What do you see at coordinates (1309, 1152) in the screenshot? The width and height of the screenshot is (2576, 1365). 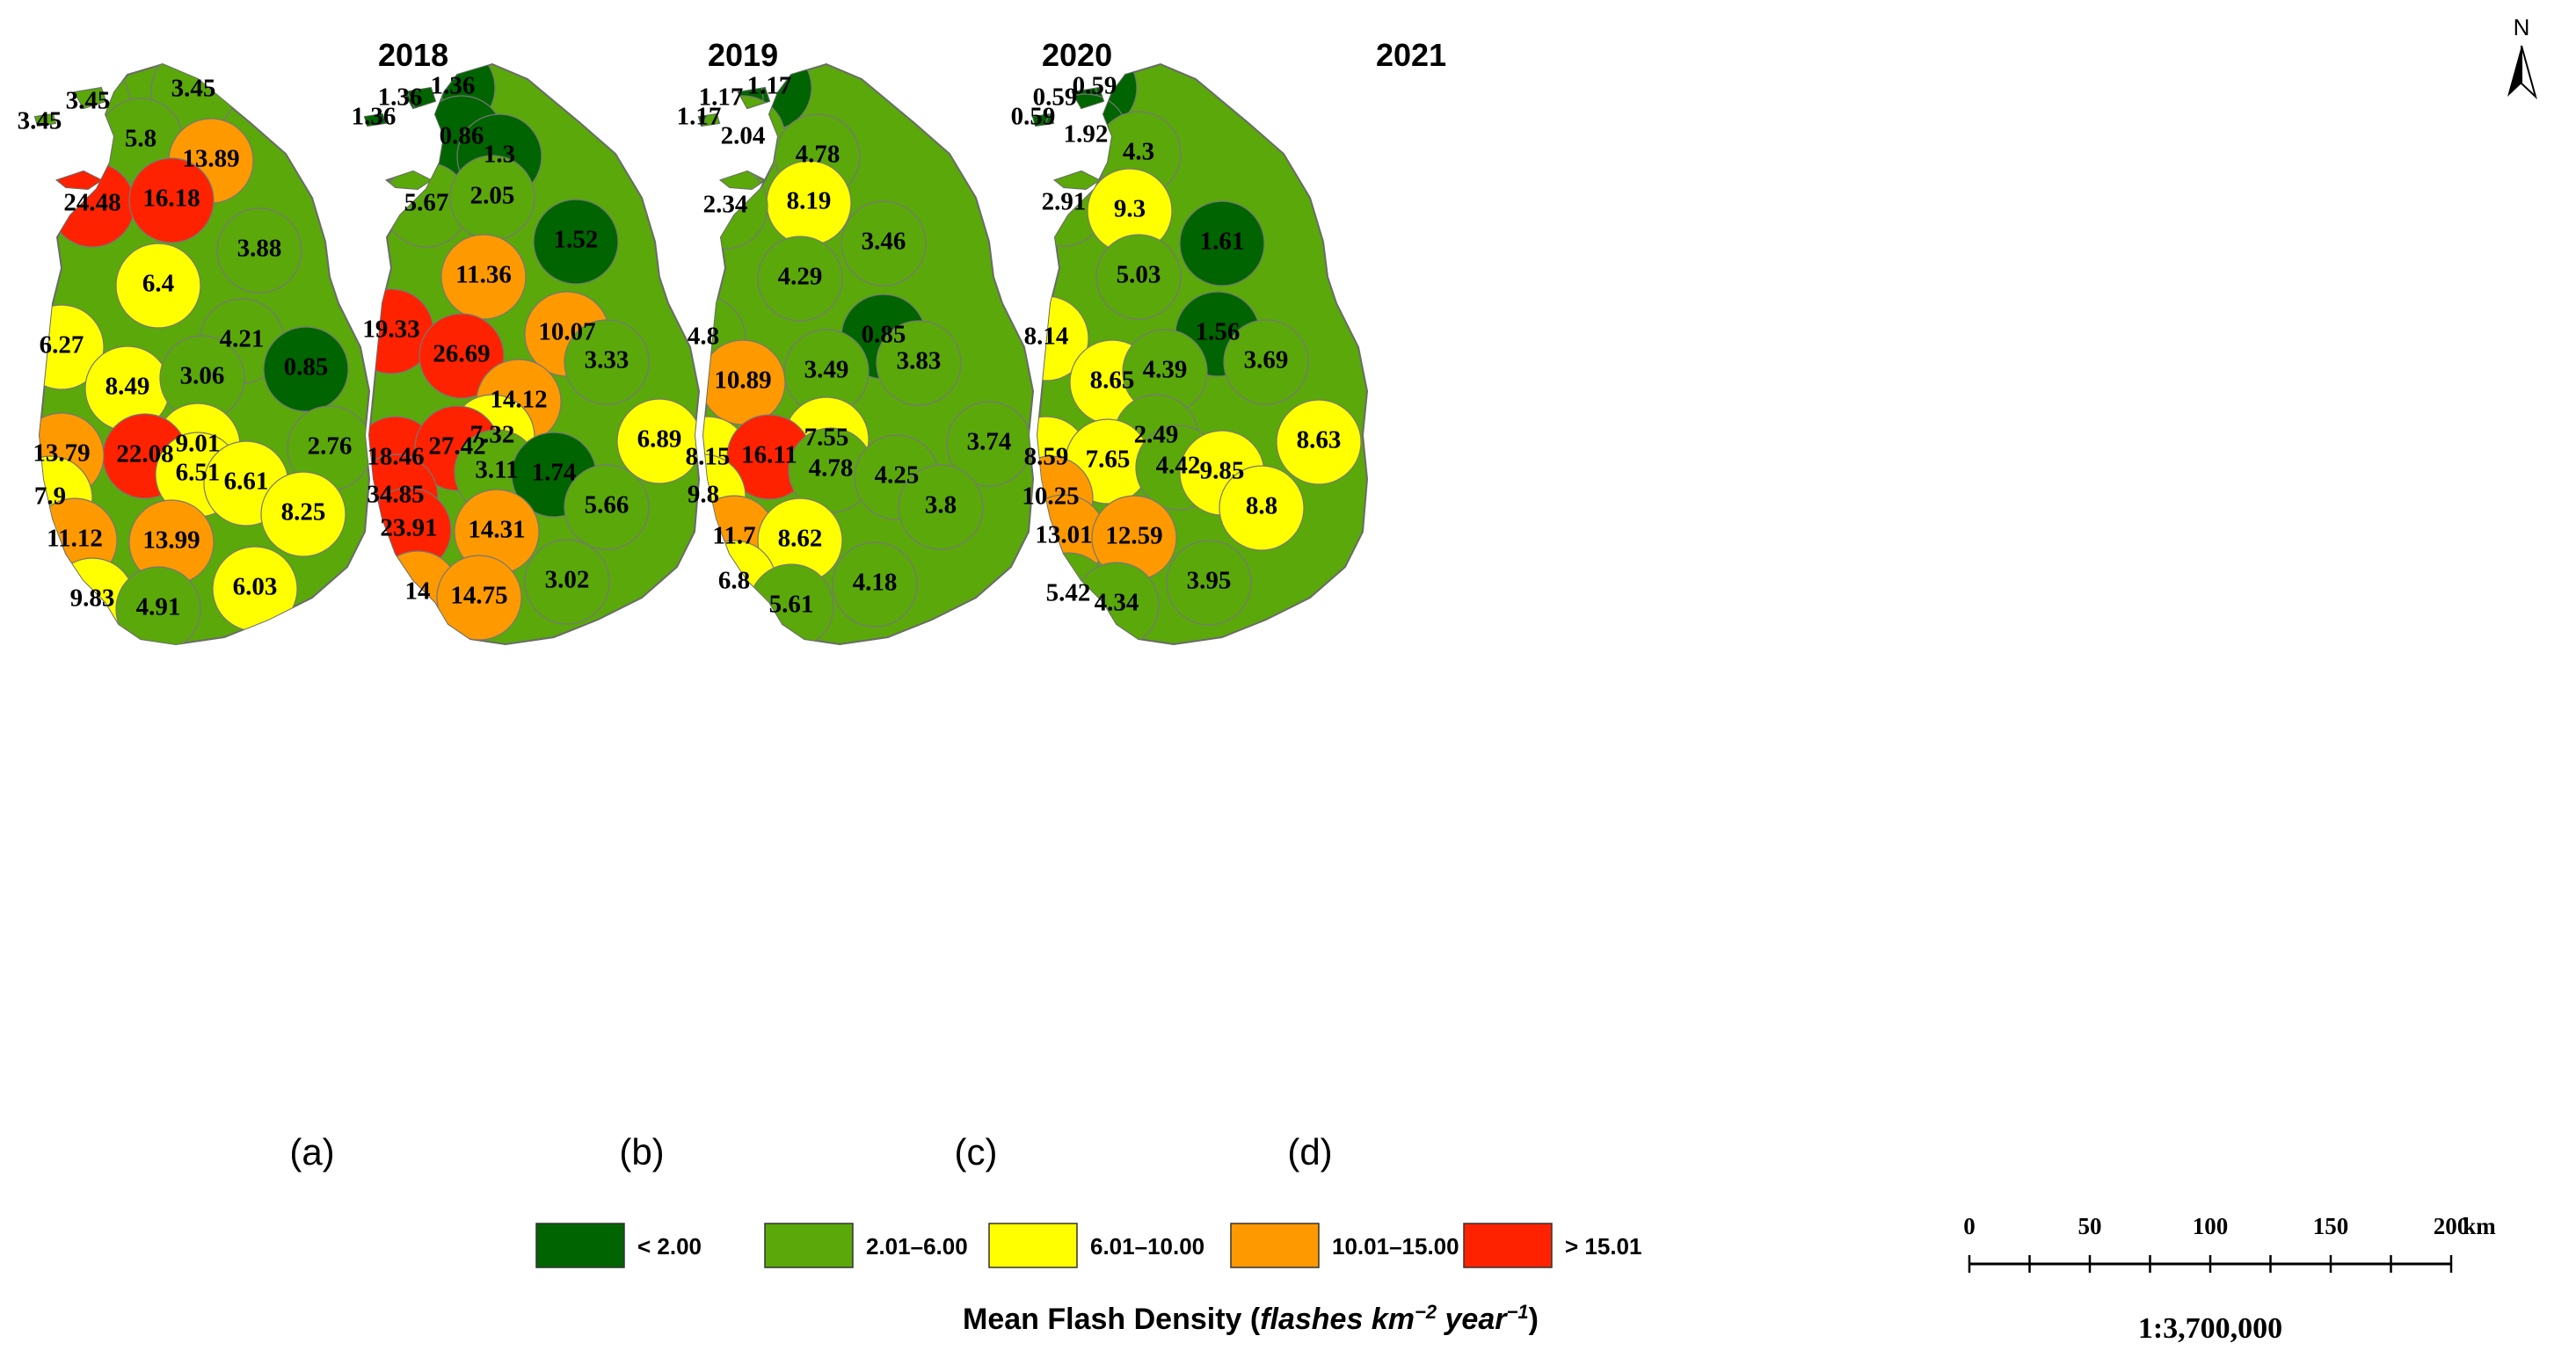 I see `panel-label: (d)` at bounding box center [1309, 1152].